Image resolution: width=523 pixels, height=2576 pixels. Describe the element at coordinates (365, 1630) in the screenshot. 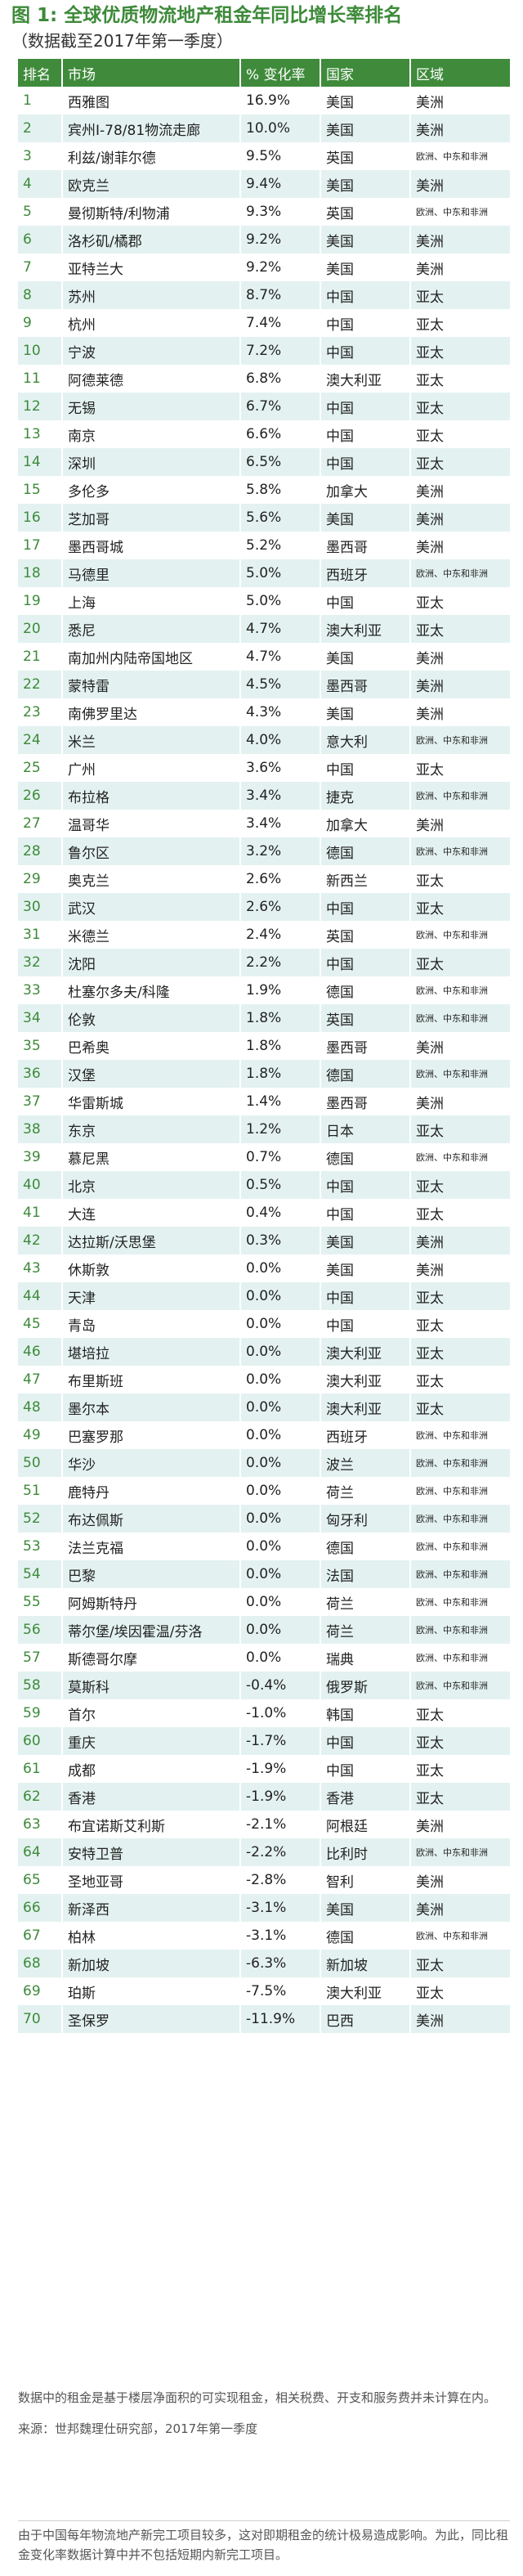

I see `country-cell: 荷兰` at that location.